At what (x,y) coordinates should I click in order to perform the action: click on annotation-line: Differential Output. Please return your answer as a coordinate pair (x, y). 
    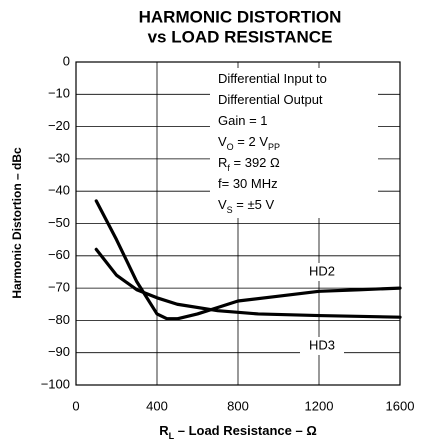
    Looking at the image, I should click on (270, 99).